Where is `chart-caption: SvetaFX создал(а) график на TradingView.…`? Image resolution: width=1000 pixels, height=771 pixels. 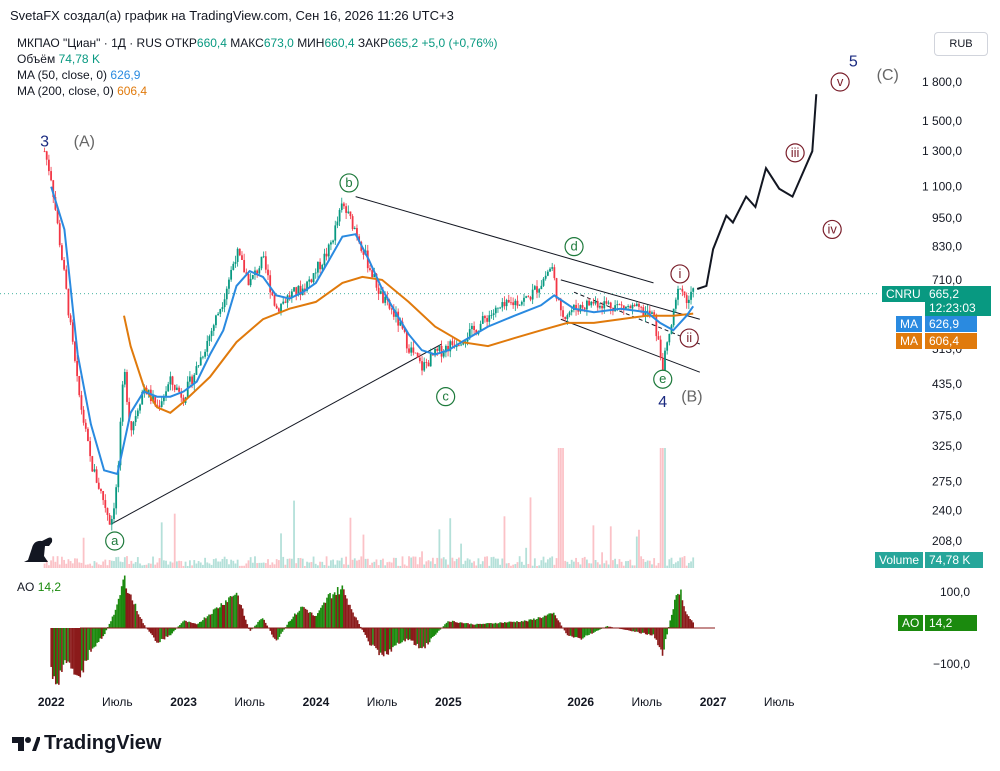
chart-caption: SvetaFX создал(а) график на TradingView.… is located at coordinates (232, 15).